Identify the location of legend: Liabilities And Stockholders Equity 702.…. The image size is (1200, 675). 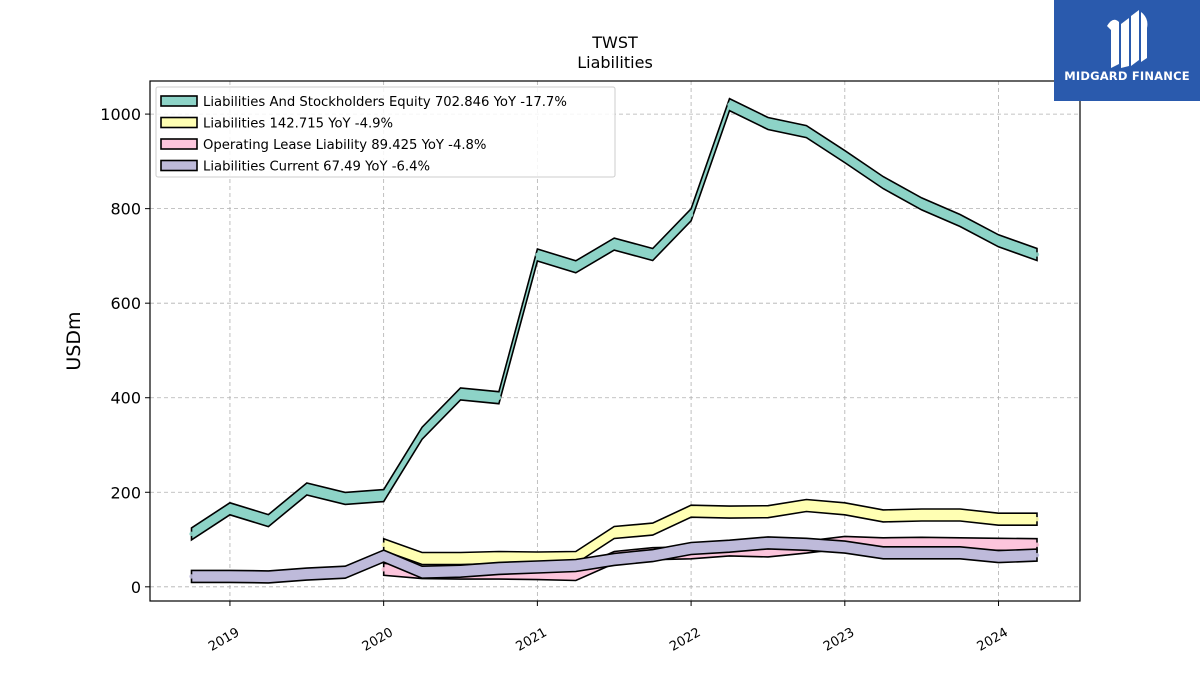
(385, 132).